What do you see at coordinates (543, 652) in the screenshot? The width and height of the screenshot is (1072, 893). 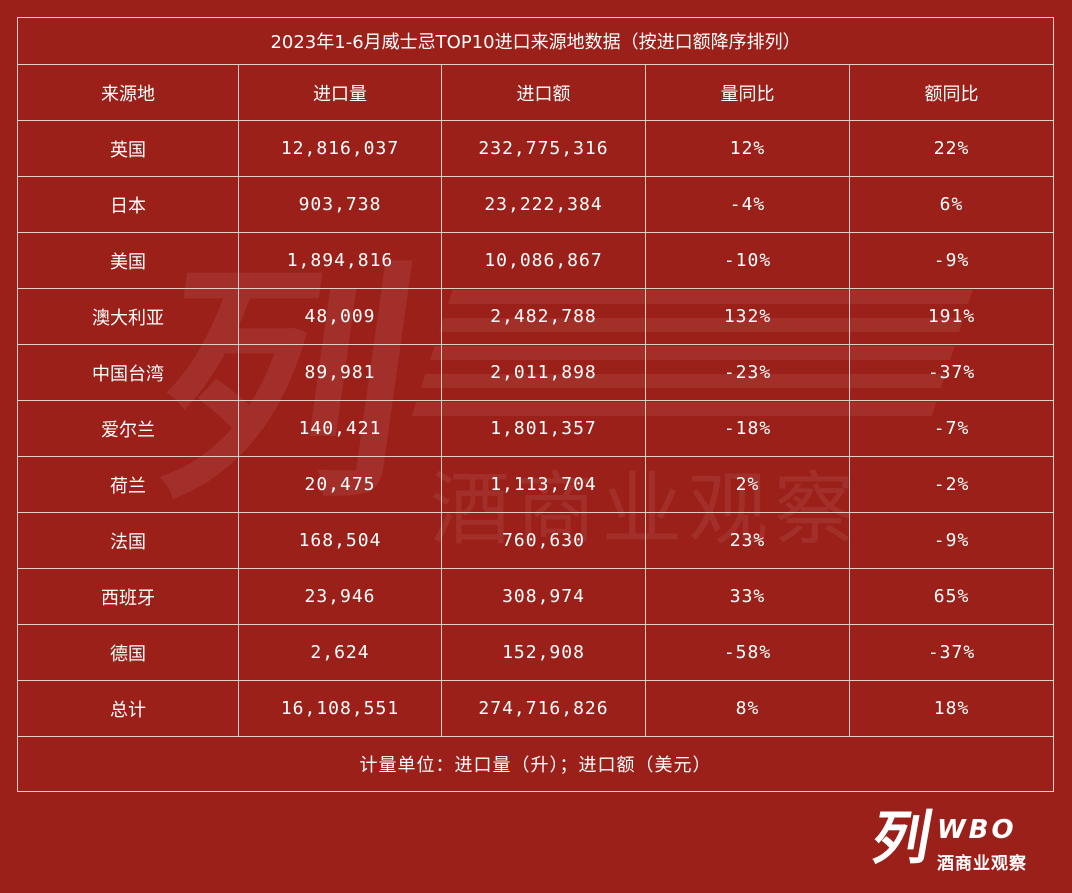 I see `cell-value: 152,908` at bounding box center [543, 652].